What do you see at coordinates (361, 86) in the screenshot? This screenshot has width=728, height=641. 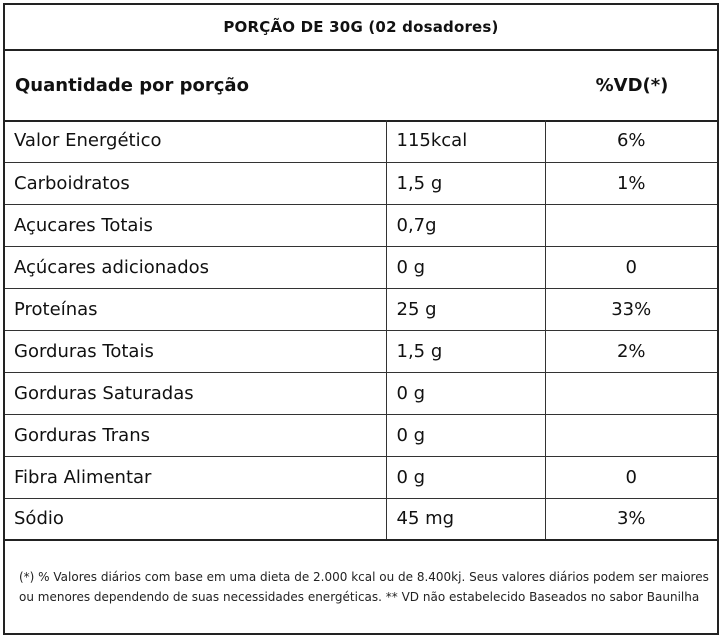 I see `column-header-row: Quantidade por porção %VD(*)` at bounding box center [361, 86].